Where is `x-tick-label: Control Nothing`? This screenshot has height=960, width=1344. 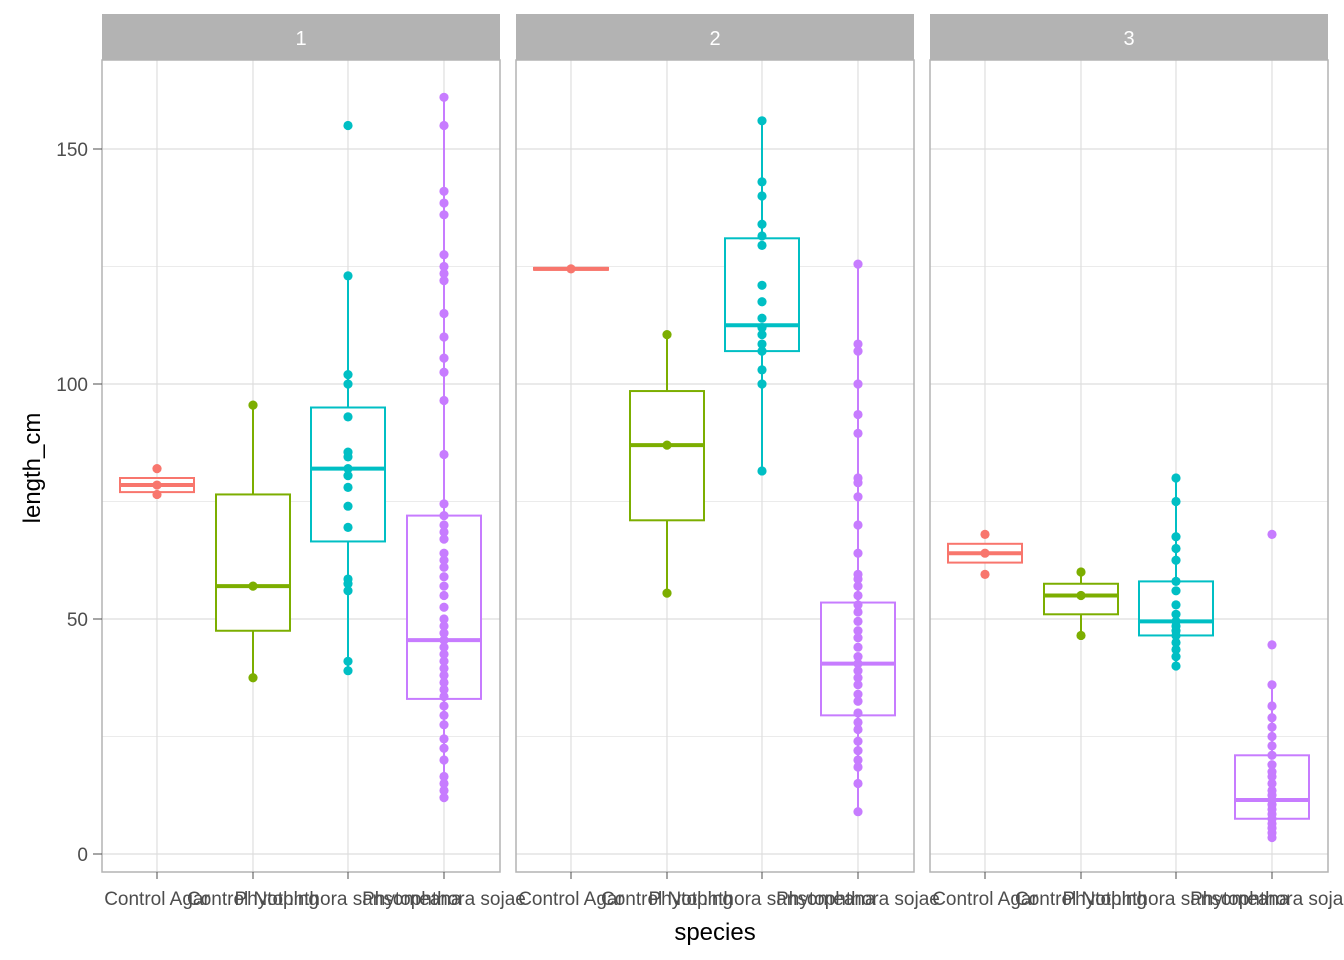 x-tick-label: Control Nothing is located at coordinates (667, 899).